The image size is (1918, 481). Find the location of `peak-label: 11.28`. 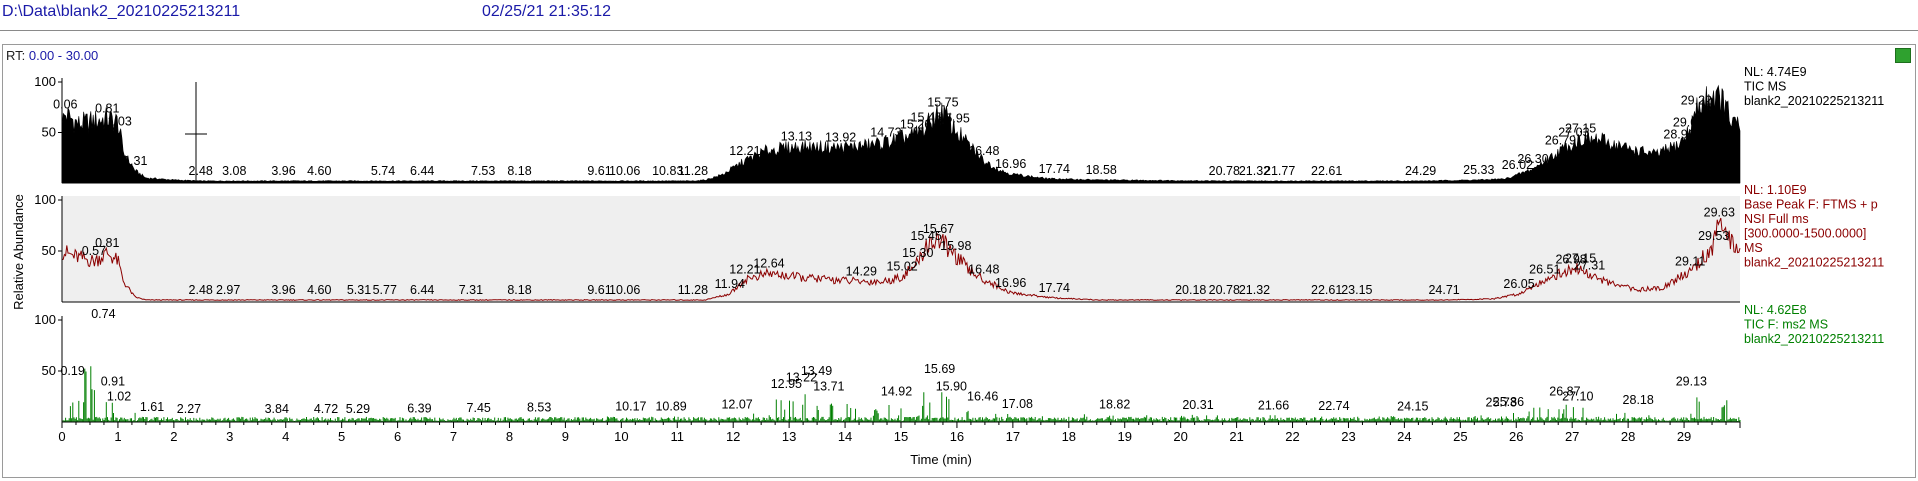

peak-label: 11.28 is located at coordinates (693, 171).